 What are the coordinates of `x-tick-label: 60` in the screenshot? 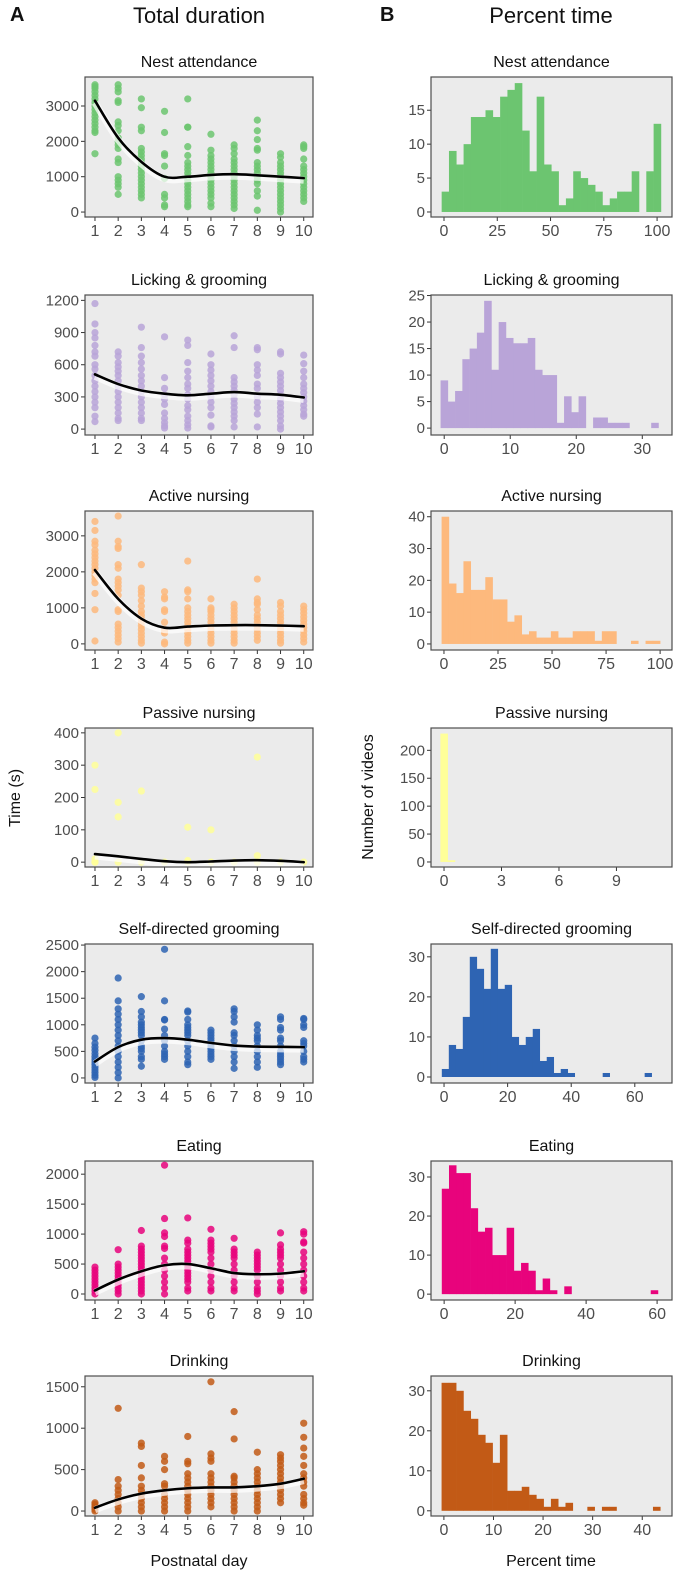 It's located at (657, 1314).